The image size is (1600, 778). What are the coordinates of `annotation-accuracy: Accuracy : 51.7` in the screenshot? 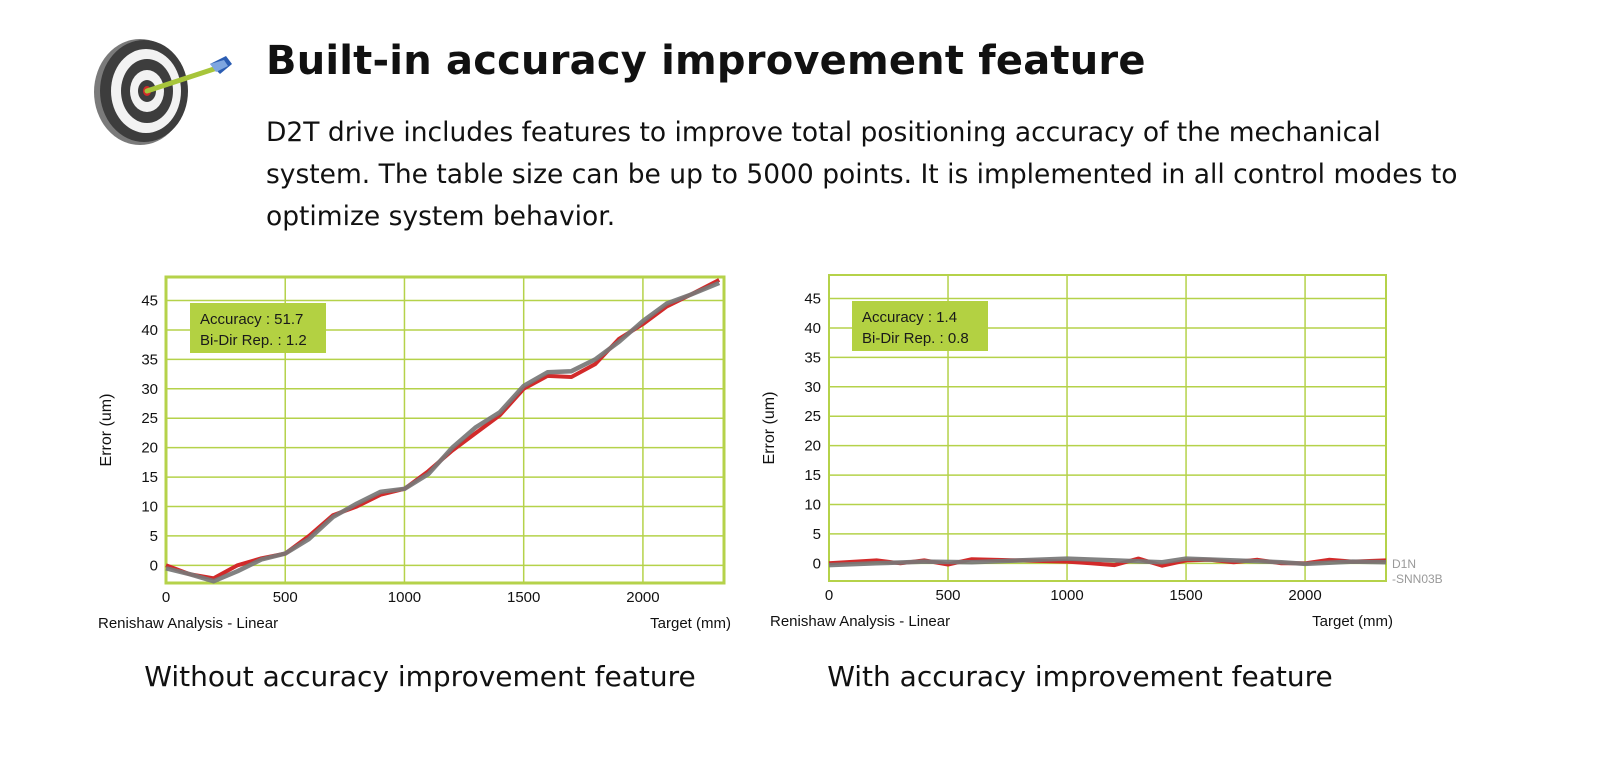 It's located at (251, 319).